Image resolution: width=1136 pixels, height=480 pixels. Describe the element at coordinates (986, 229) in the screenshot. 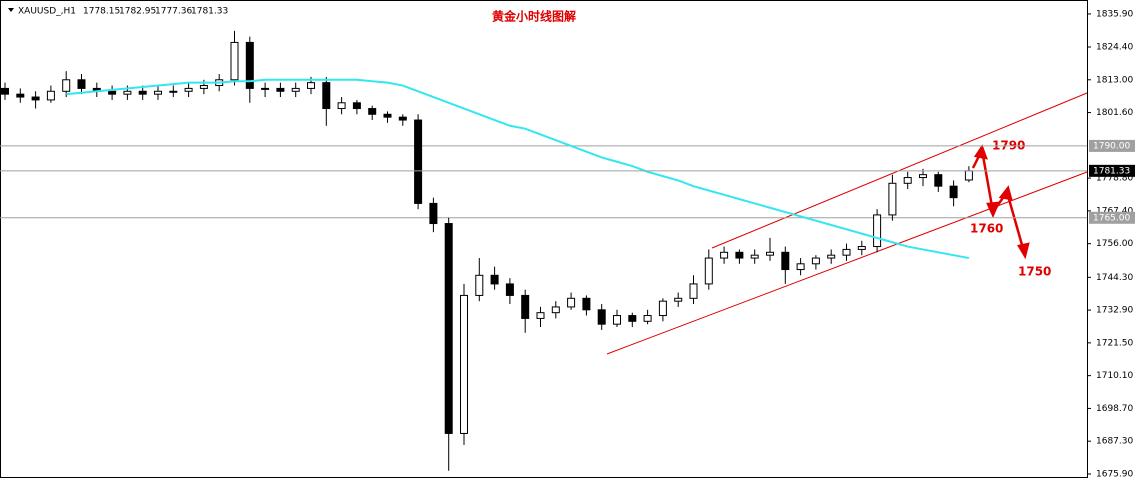

I see `annotation: 1760` at that location.